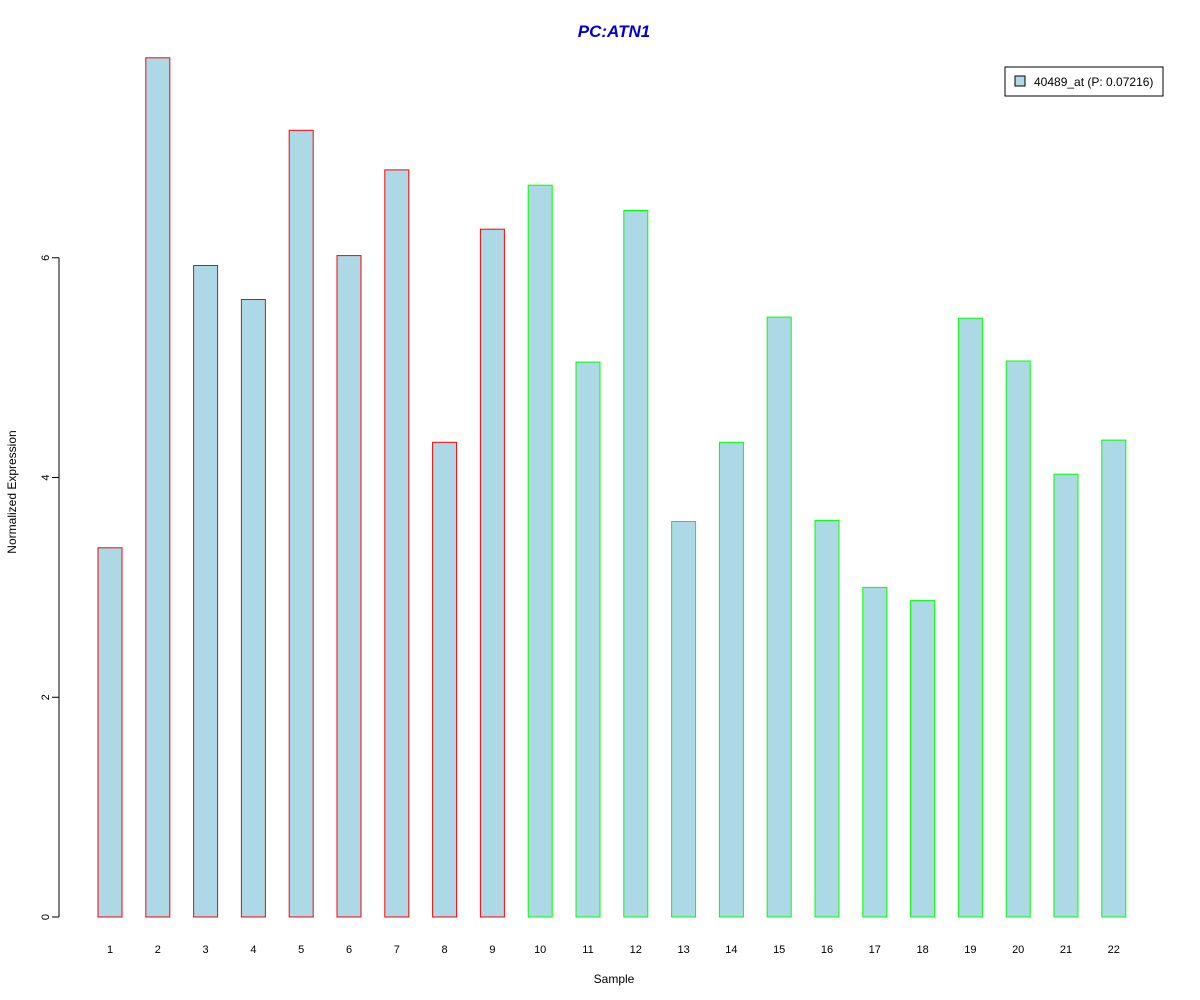 This screenshot has width=1200, height=1000. I want to click on legend-box, so click(1084, 81).